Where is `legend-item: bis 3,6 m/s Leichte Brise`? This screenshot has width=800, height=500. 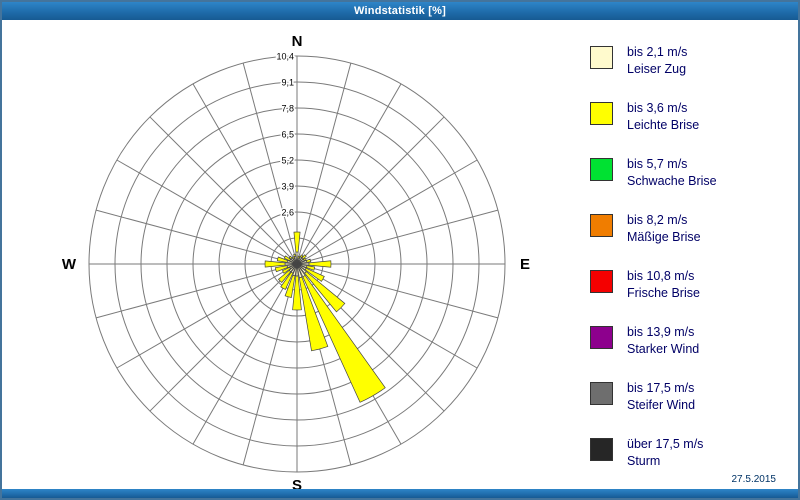 legend-item: bis 3,6 m/s Leichte Brise is located at coordinates (690, 116).